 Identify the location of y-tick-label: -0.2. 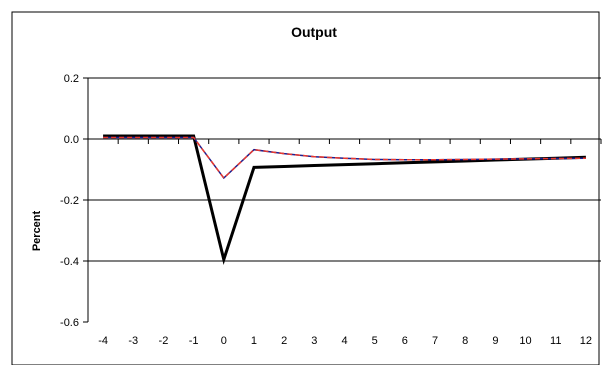
(69, 201).